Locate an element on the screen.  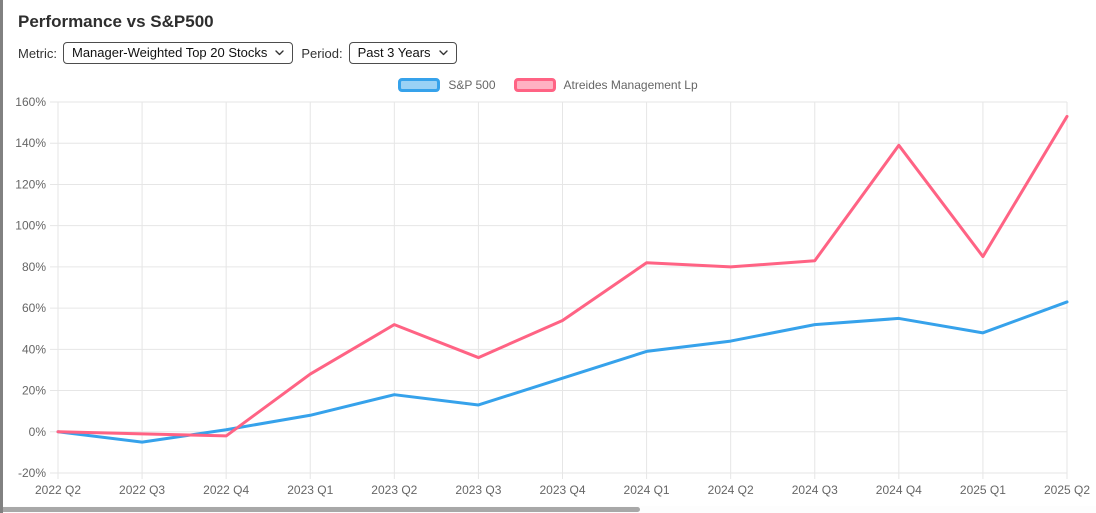
period-select-value: Past 3 Years is located at coordinates (394, 52).